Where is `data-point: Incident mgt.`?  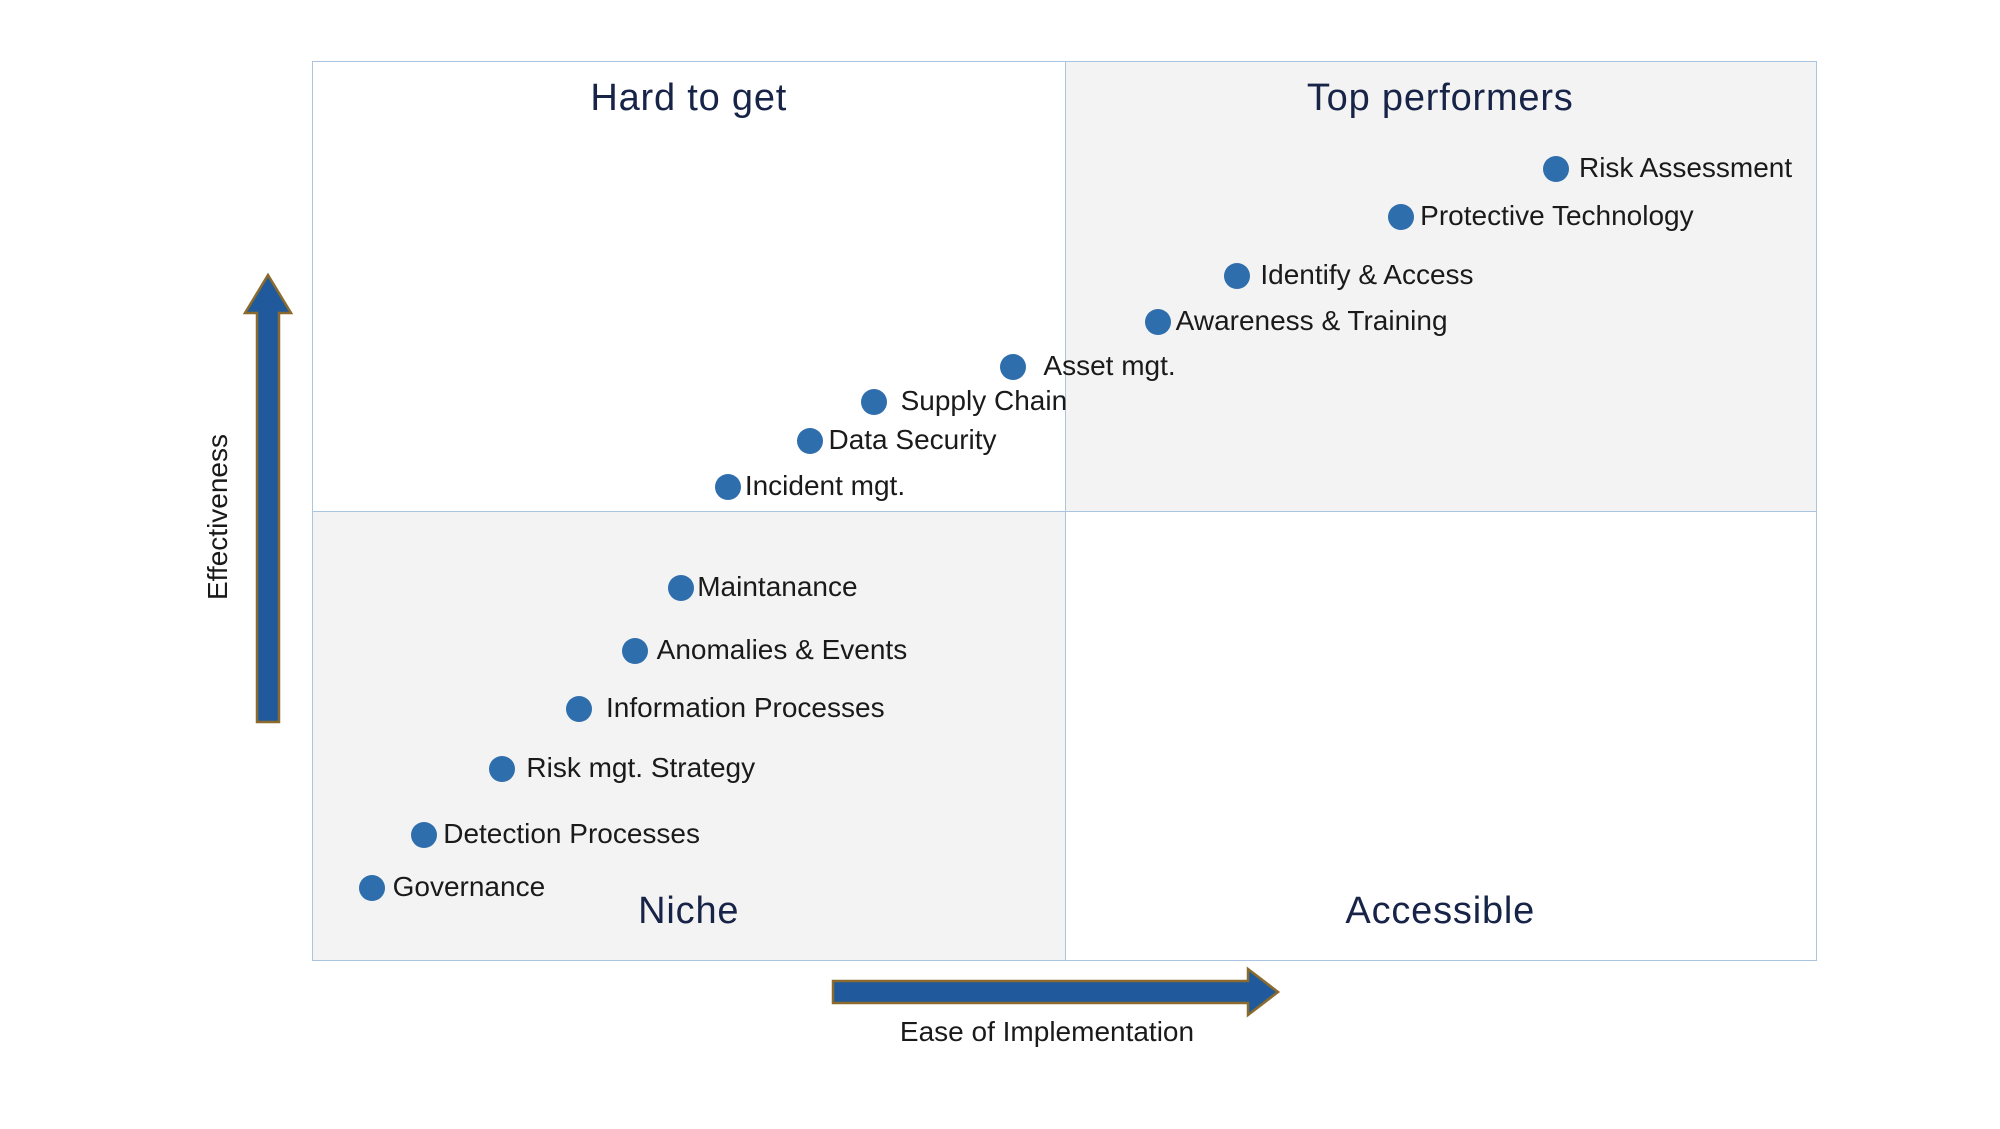
data-point: Incident mgt. is located at coordinates (810, 485).